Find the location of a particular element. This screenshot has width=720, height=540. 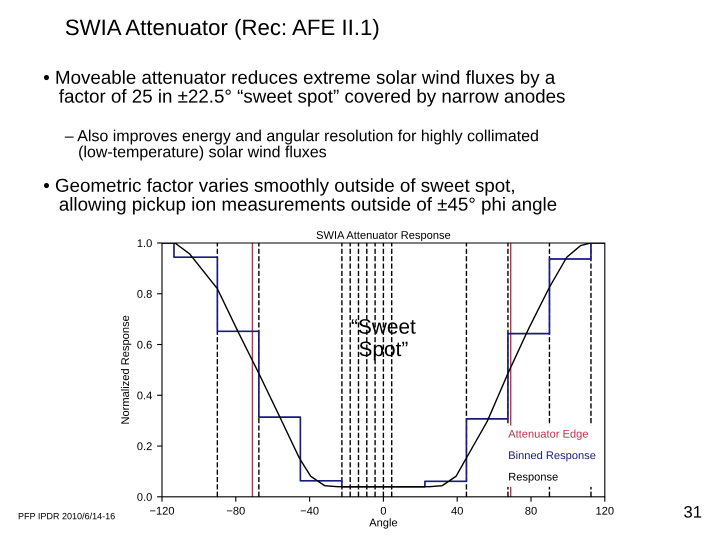

x-axis-title: Angle is located at coordinates (383, 523).